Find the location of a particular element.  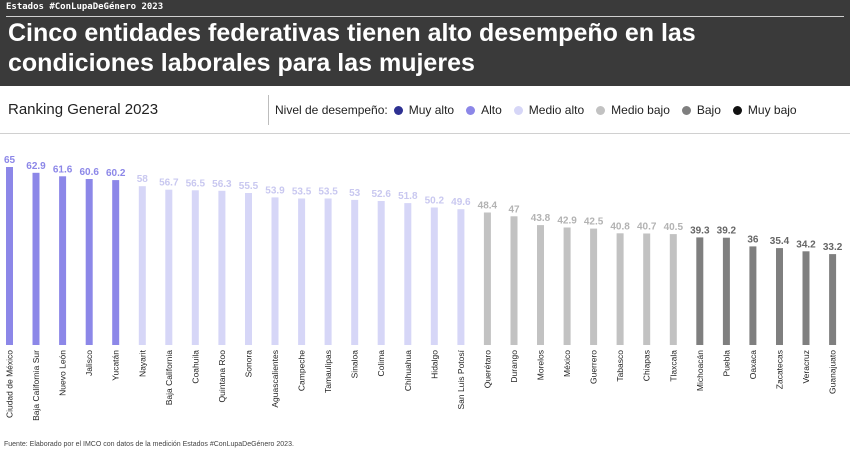

data-label: 42.5 is located at coordinates (594, 222).